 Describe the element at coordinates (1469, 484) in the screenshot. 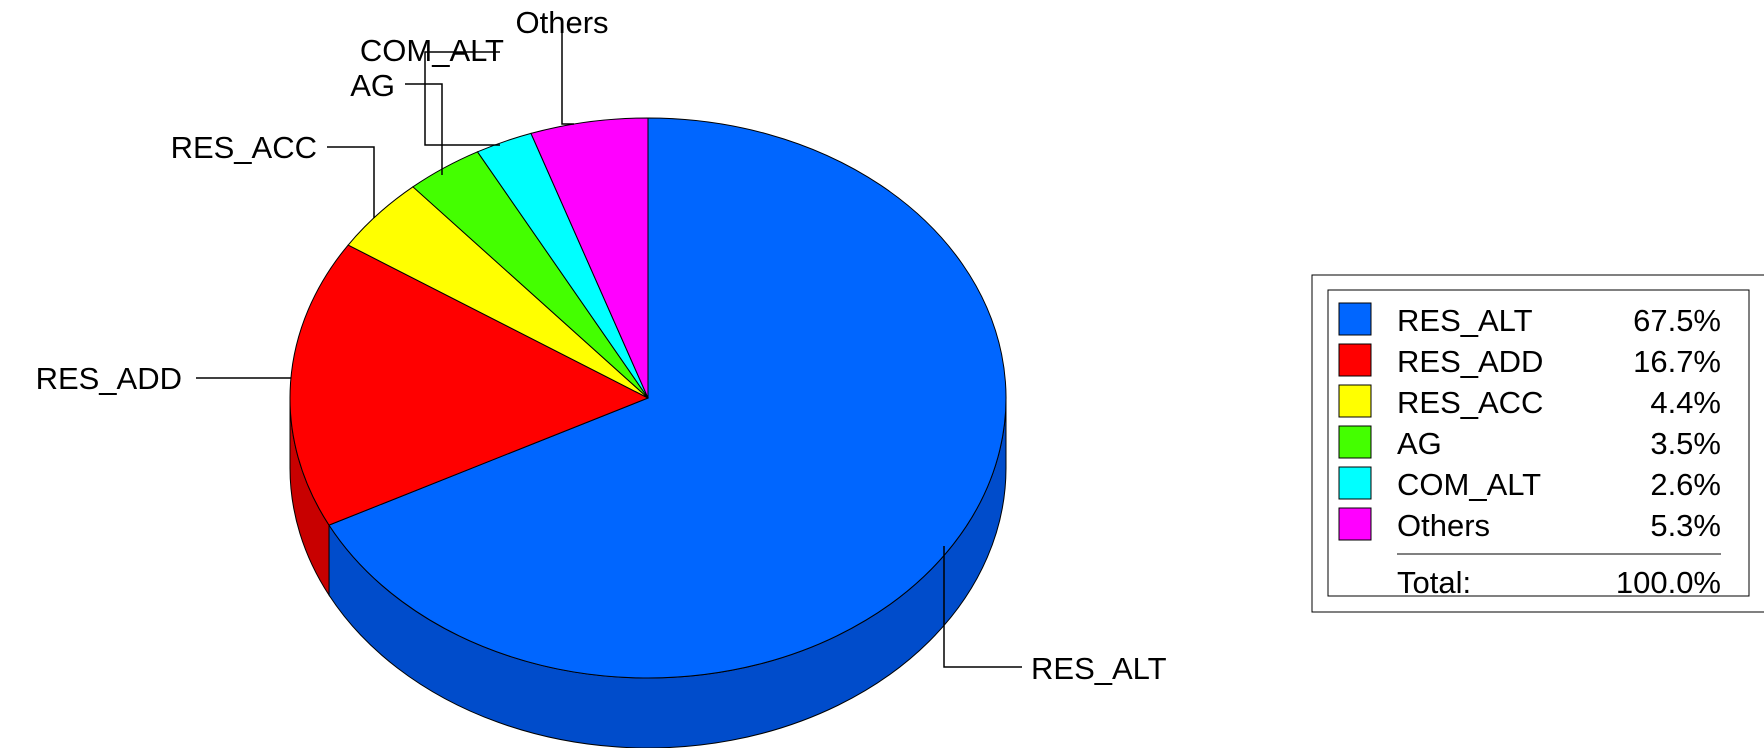

I see `legend-label-com-alt: COM_ALT` at that location.